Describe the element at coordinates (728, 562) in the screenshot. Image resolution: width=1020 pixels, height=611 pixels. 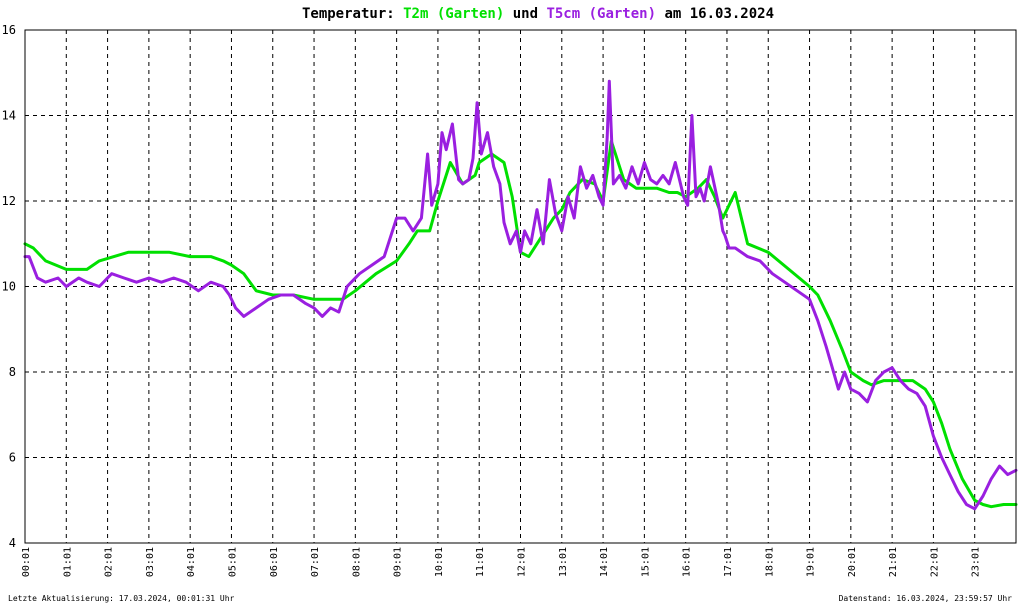
I see `x-tick-label: 17:01` at that location.